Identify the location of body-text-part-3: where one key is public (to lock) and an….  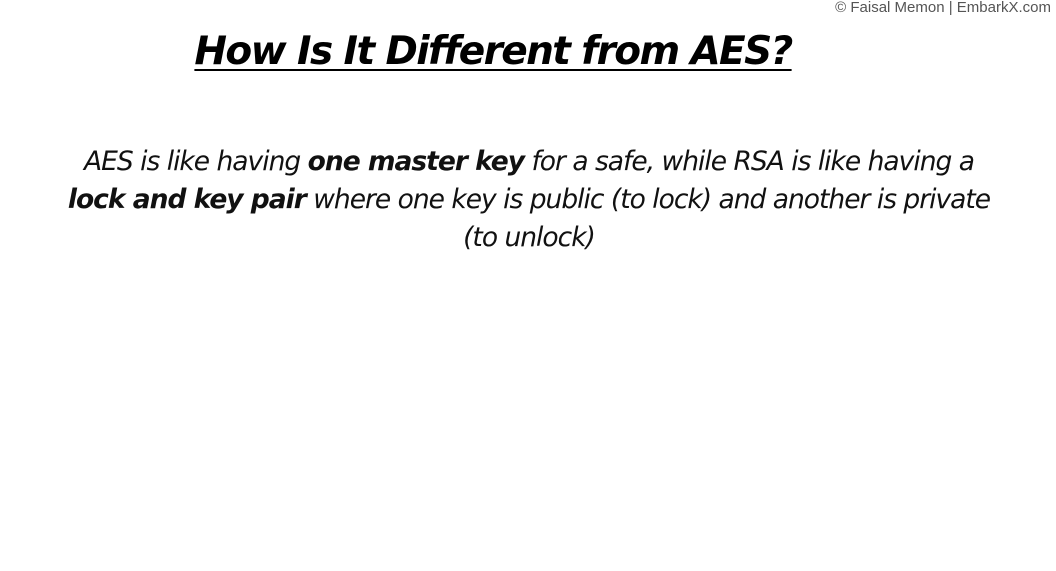
(648, 218).